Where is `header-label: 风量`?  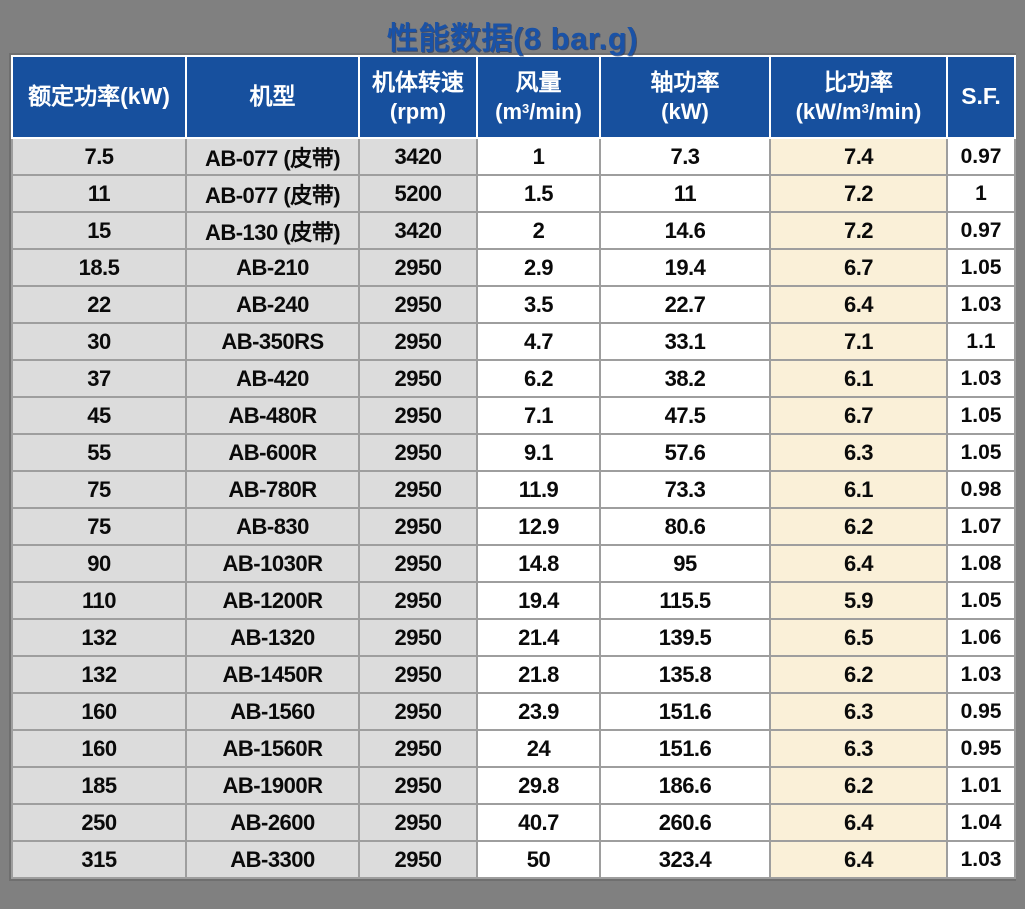 header-label: 风量 is located at coordinates (538, 81).